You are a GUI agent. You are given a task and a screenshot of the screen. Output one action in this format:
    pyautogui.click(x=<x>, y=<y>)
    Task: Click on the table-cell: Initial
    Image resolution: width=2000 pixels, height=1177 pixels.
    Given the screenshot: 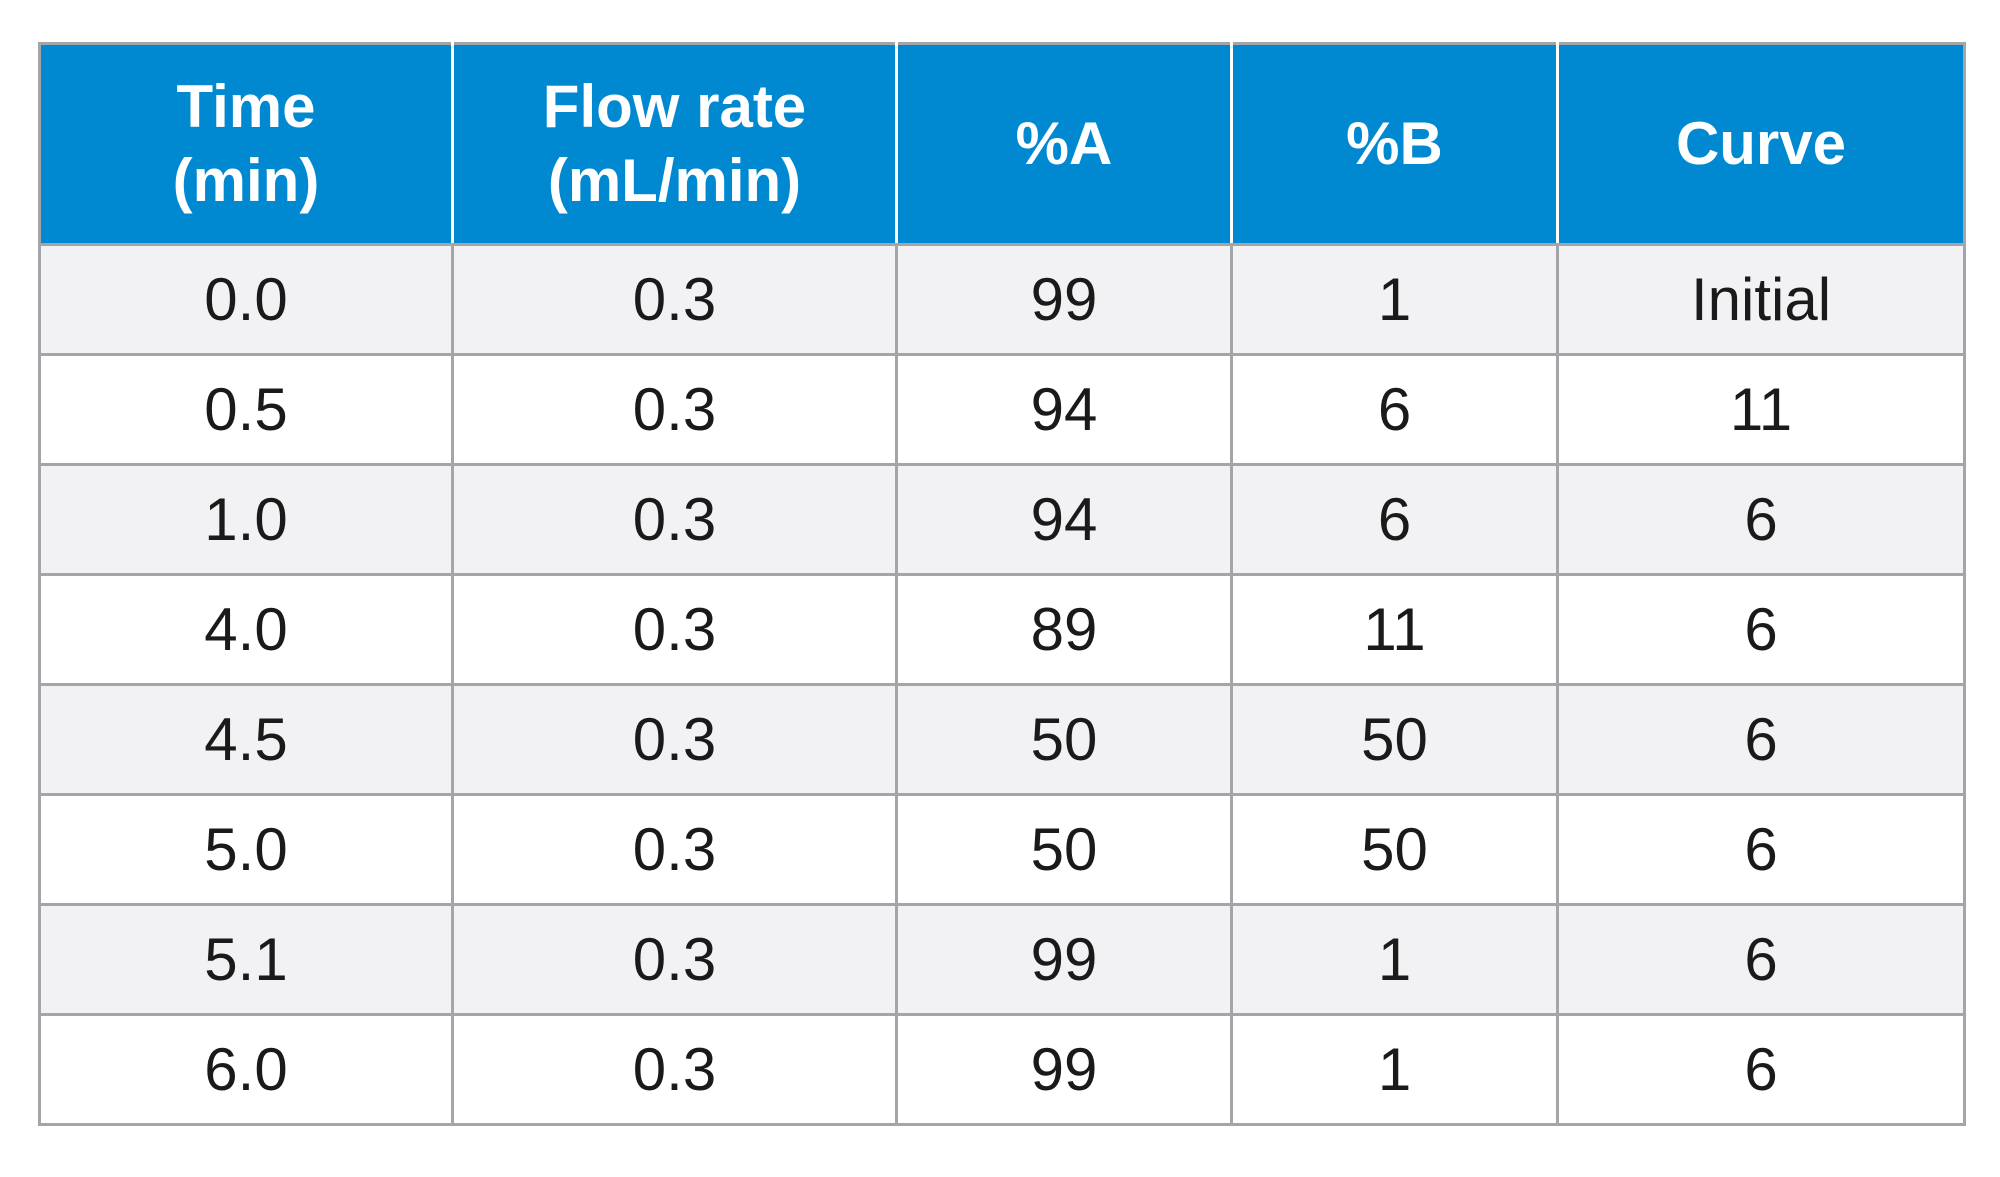 What is the action you would take?
    pyautogui.click(x=1761, y=299)
    